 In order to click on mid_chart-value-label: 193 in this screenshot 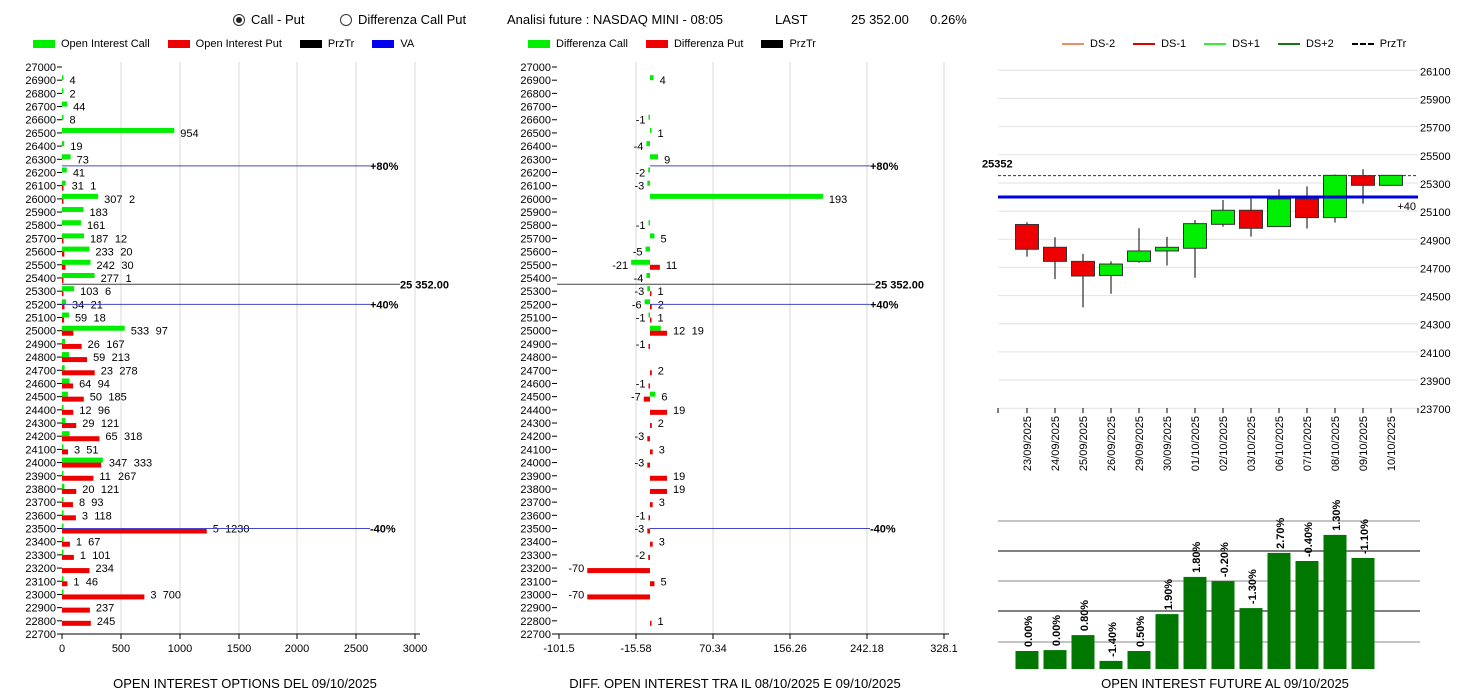, I will do `click(838, 200)`.